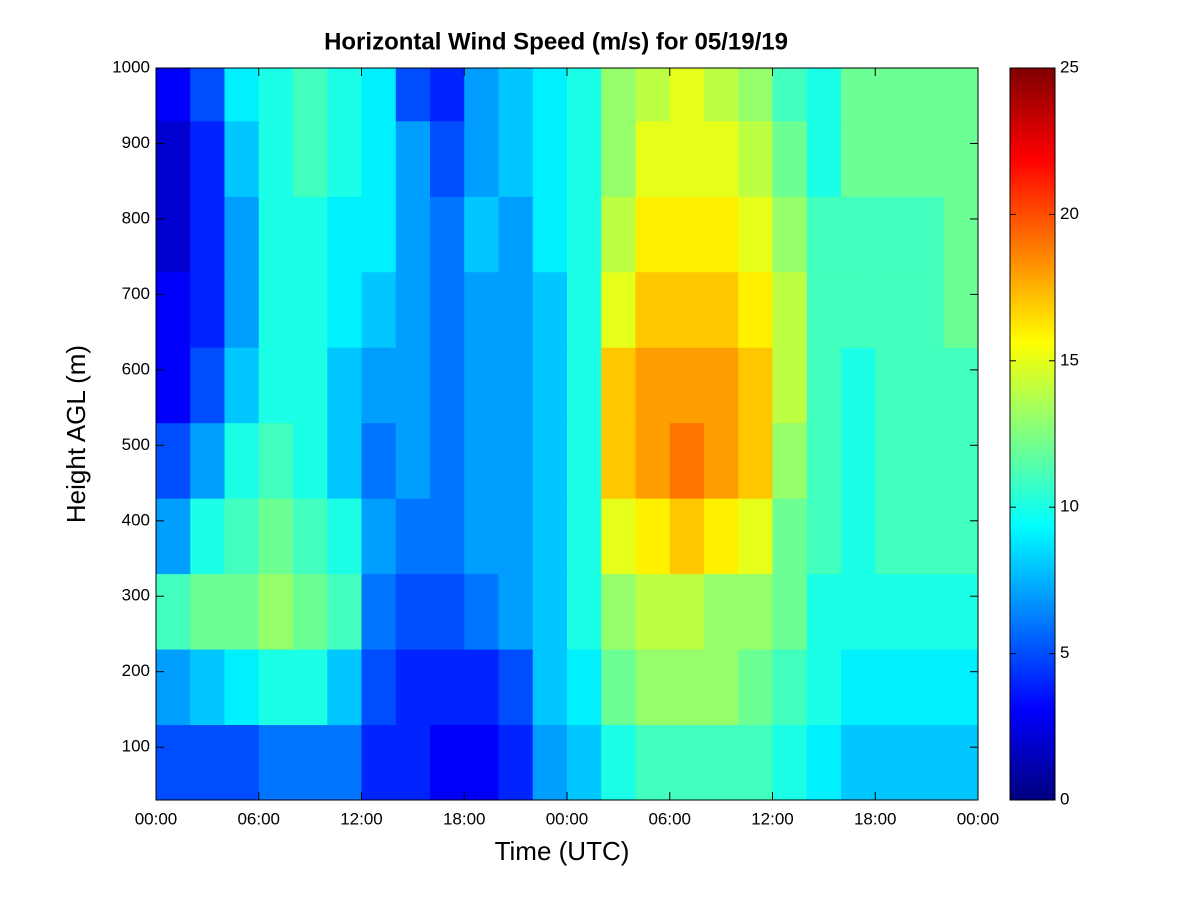 This screenshot has height=900, width=1200. What do you see at coordinates (978, 818) in the screenshot?
I see `x-tick-label: 00:00` at bounding box center [978, 818].